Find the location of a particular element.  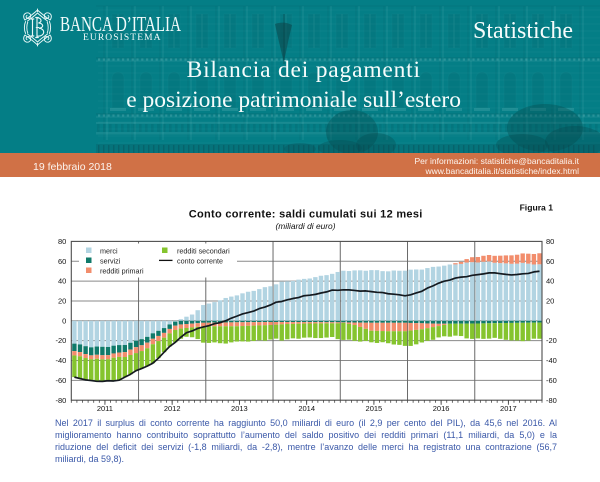

svg-text: merci is located at coordinates (109, 250).